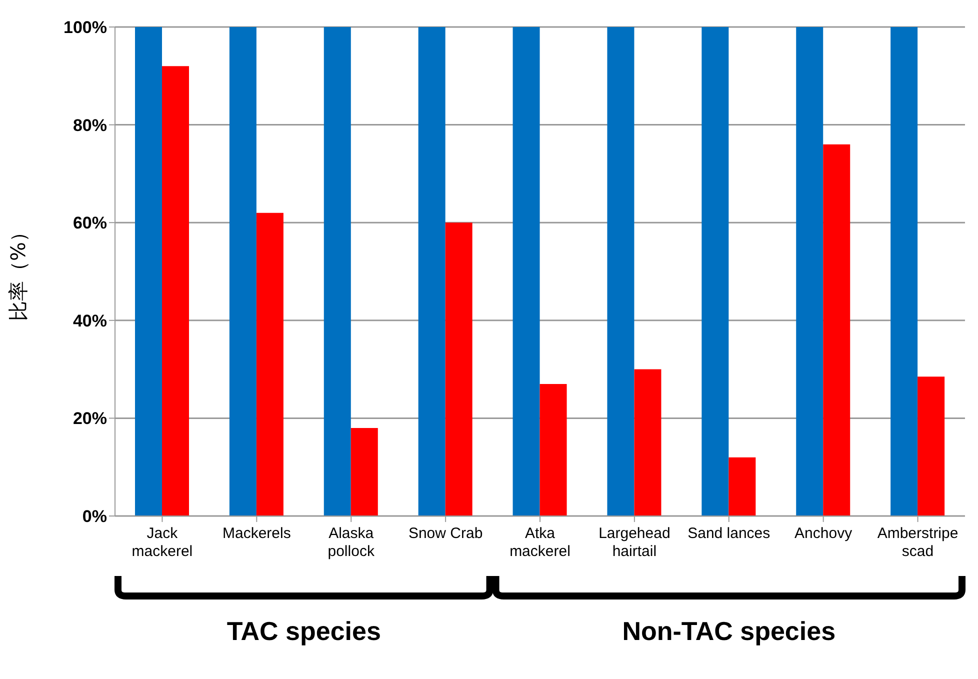  What do you see at coordinates (256, 533) in the screenshot?
I see `x-tick-label: Mackerels` at bounding box center [256, 533].